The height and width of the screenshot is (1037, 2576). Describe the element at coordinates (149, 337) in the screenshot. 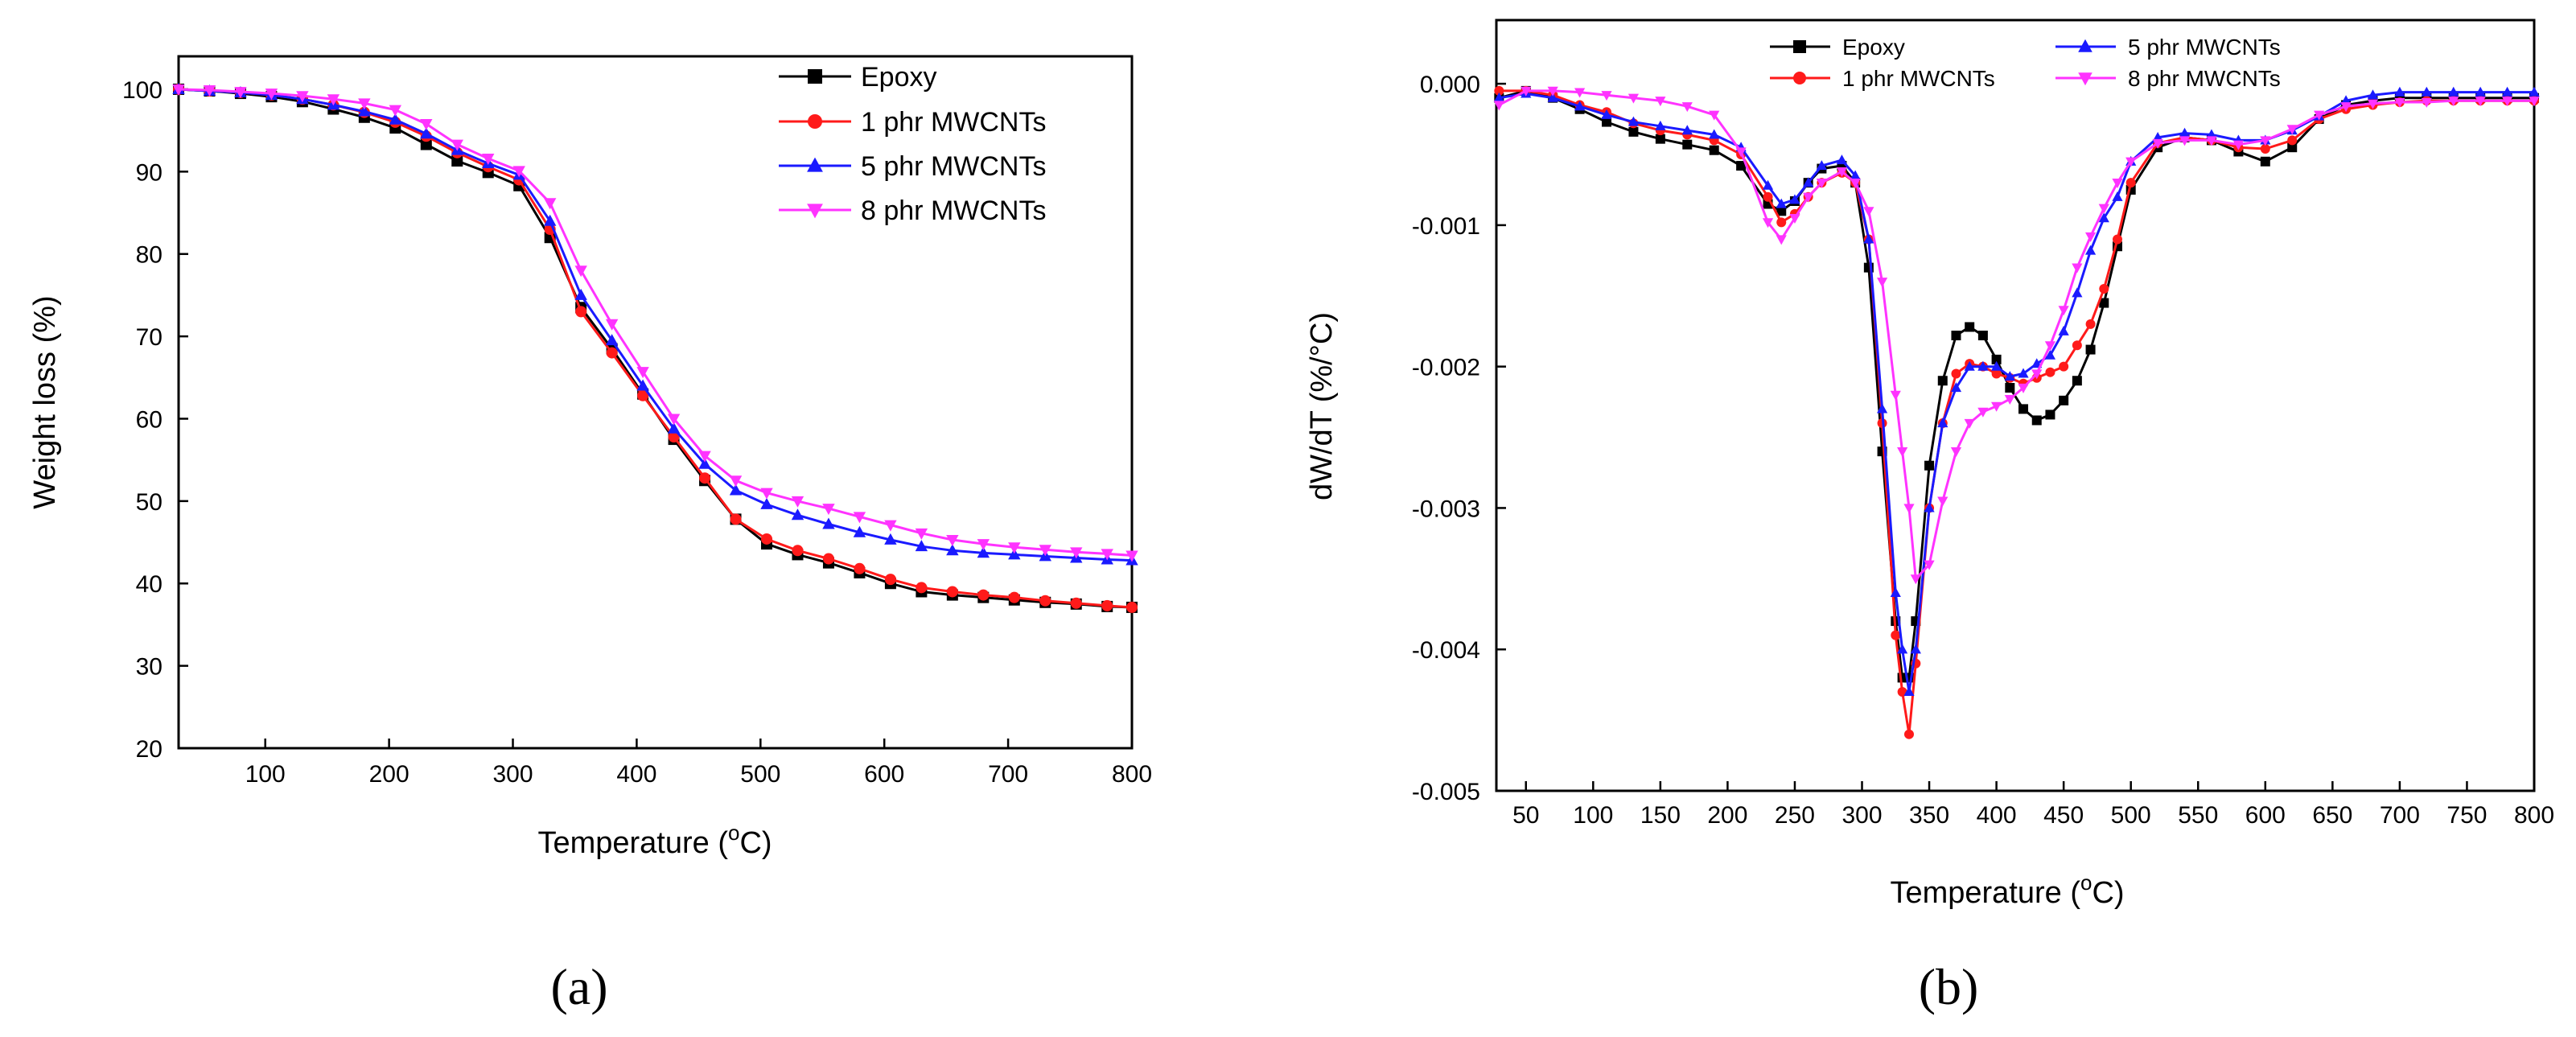

I see `y-tick-label: 70` at that location.